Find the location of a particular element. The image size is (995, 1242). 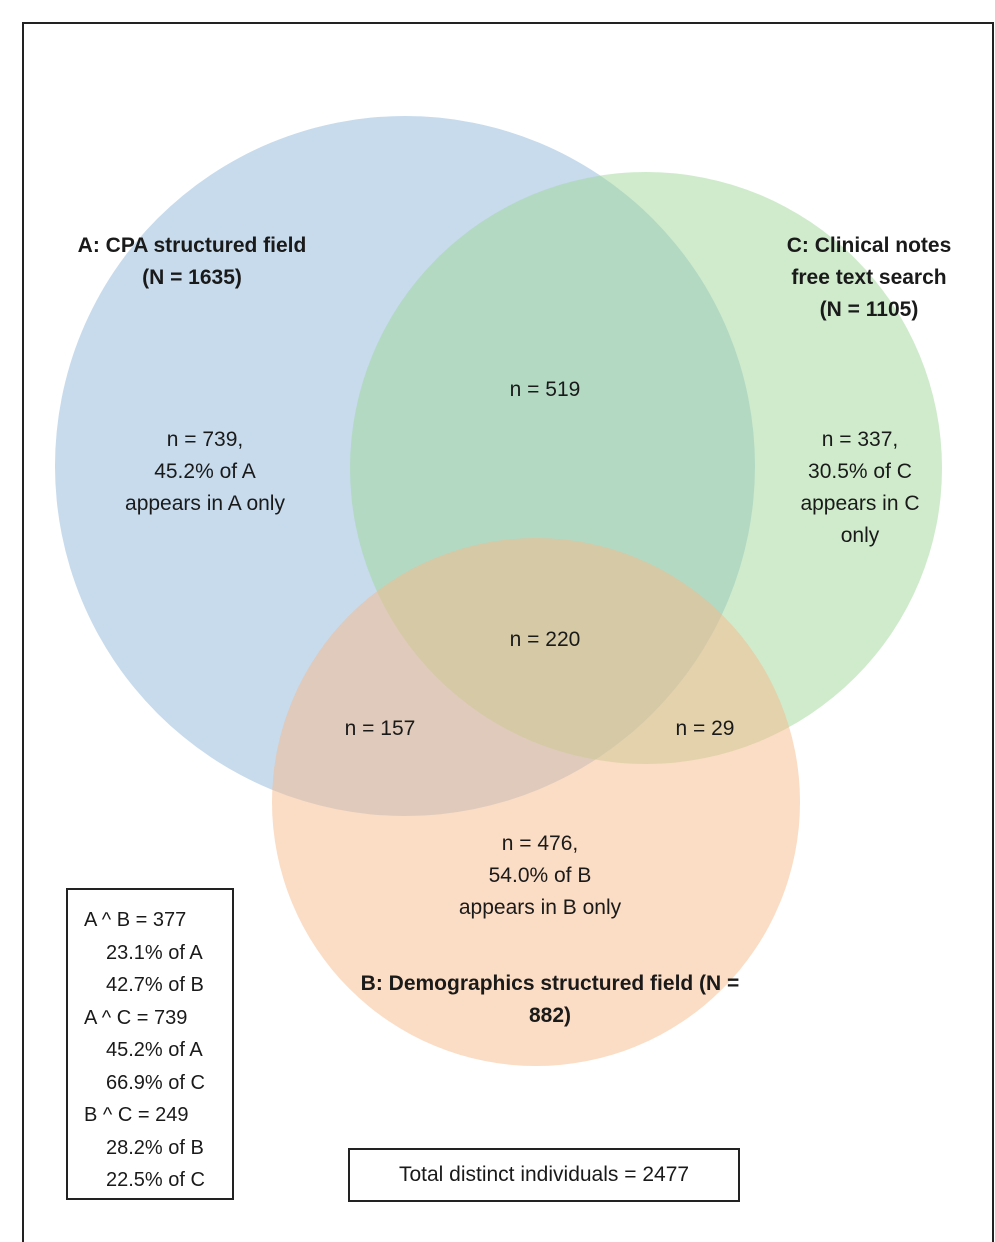

set-a-title: A: CPA structured field (N = 1635) is located at coordinates (192, 261).